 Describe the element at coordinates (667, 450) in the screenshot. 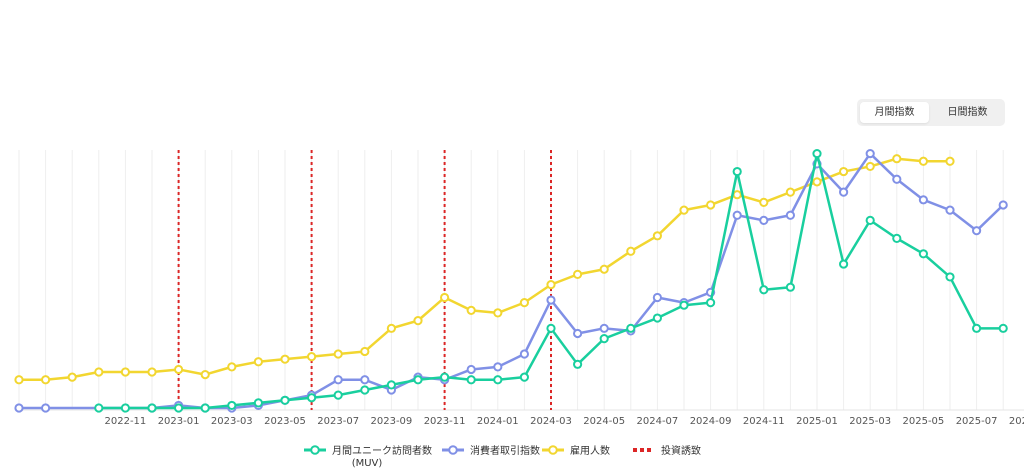

I see `legend-item-3: 投資誘致` at that location.